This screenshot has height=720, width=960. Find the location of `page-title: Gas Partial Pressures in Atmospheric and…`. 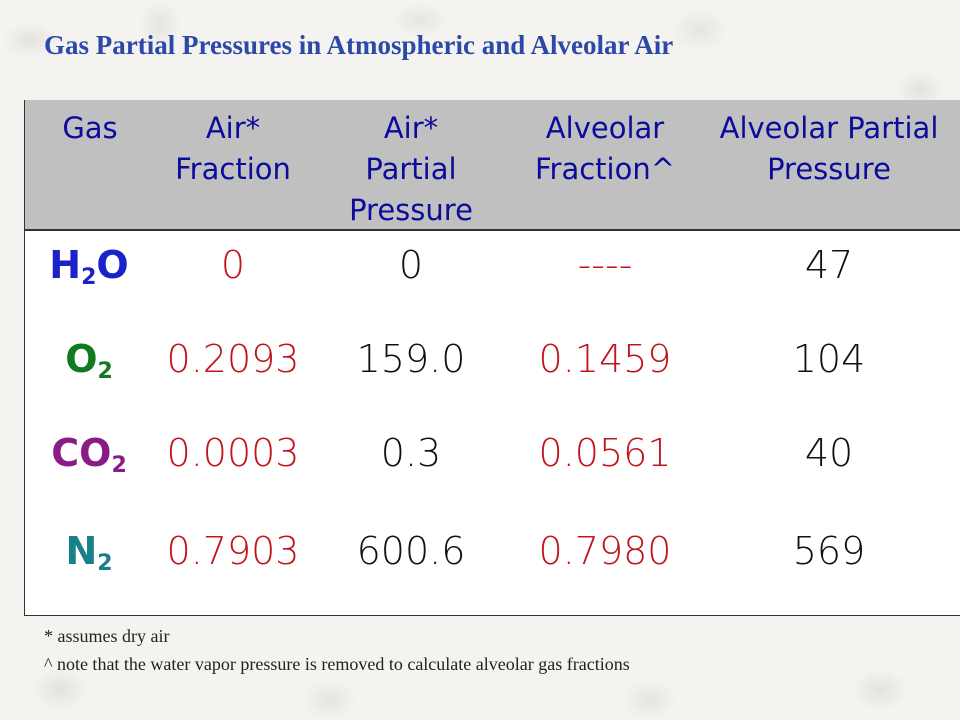

page-title: Gas Partial Pressures in Atmospheric and… is located at coordinates (359, 45).